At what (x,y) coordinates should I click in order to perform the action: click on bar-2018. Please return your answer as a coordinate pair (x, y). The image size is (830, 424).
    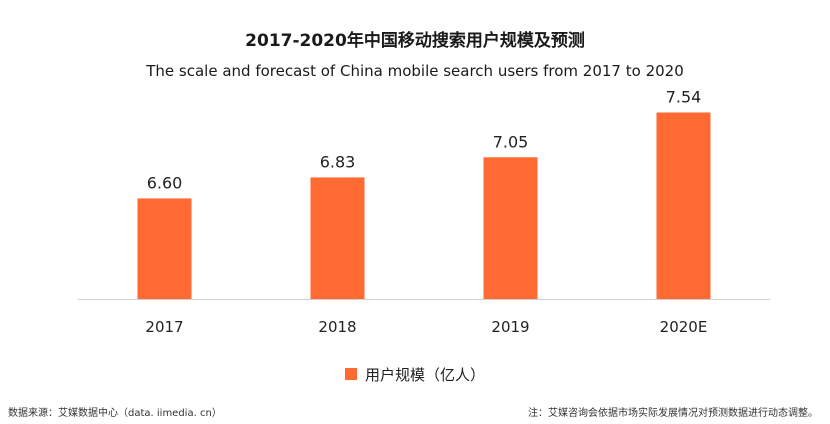
    Looking at the image, I should click on (337, 238).